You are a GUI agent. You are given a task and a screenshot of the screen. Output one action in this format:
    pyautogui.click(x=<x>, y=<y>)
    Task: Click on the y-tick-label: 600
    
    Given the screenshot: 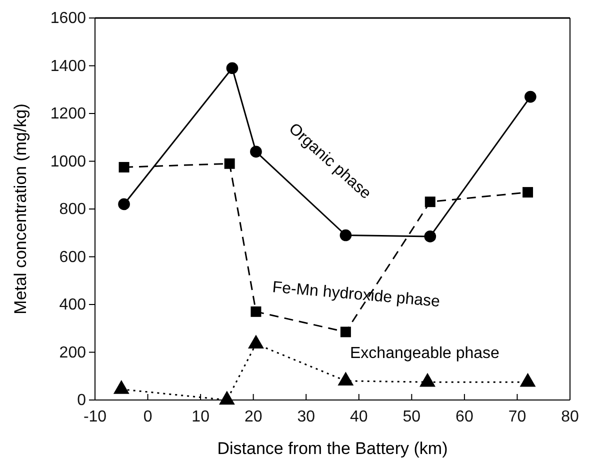 What is the action you would take?
    pyautogui.click(x=72, y=257)
    